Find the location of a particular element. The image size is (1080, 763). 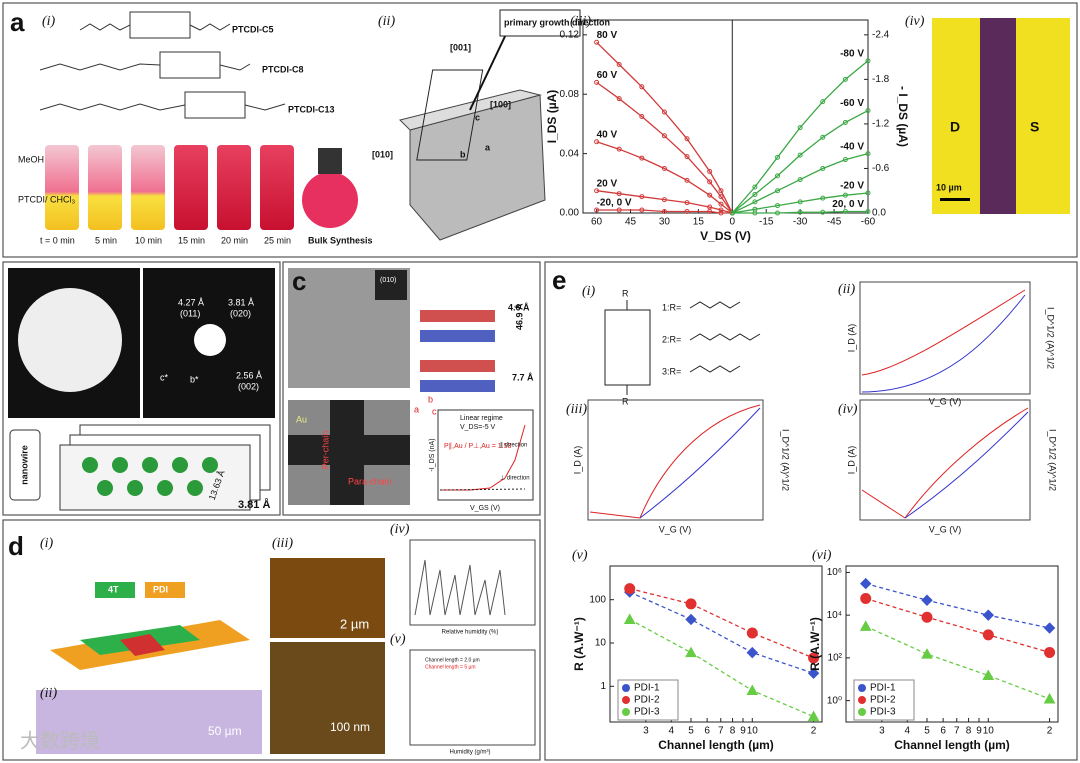

crystal is located at coordinates (472, 135).